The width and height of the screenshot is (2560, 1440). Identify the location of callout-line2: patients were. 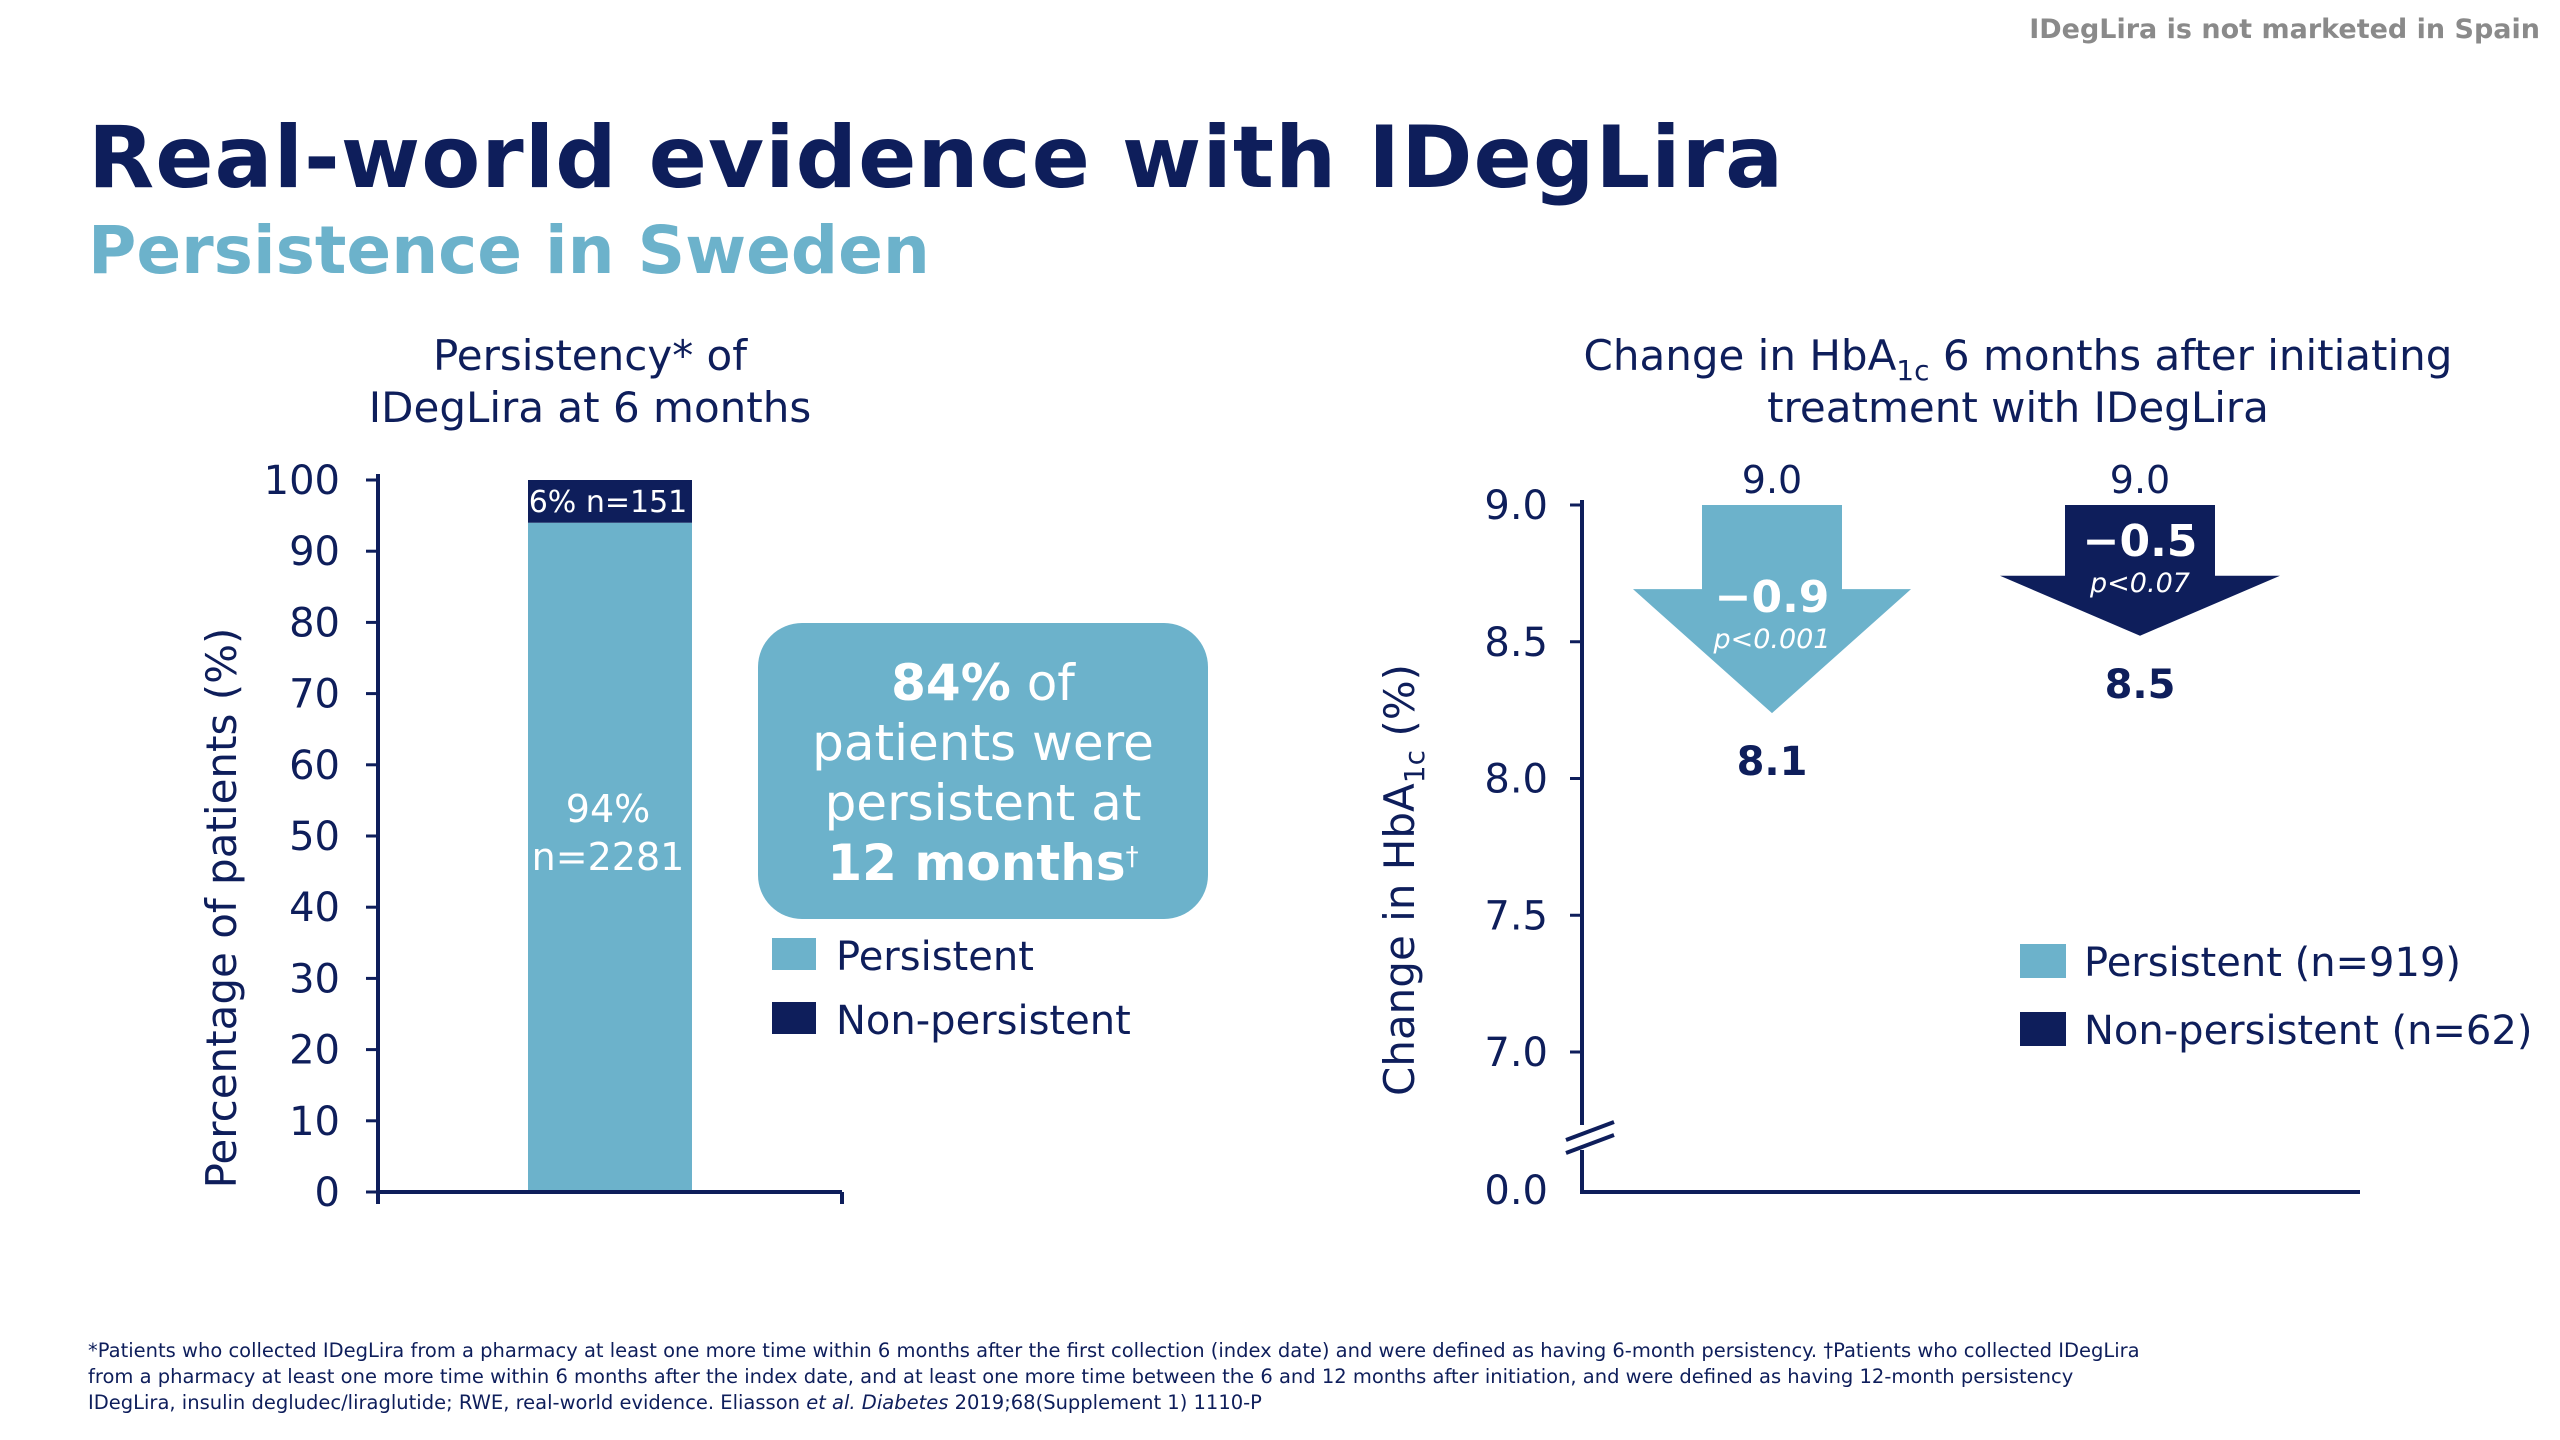
(983, 743).